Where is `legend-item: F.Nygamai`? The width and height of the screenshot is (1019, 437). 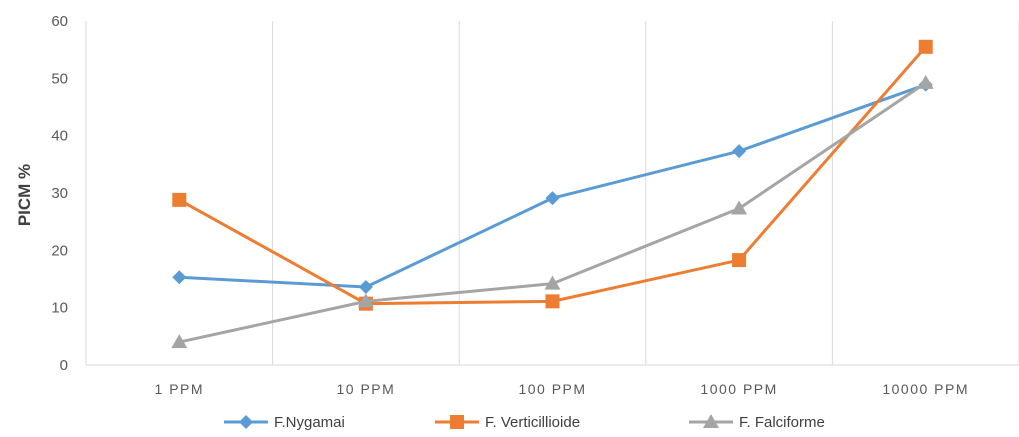 legend-item: F.Nygamai is located at coordinates (284, 422).